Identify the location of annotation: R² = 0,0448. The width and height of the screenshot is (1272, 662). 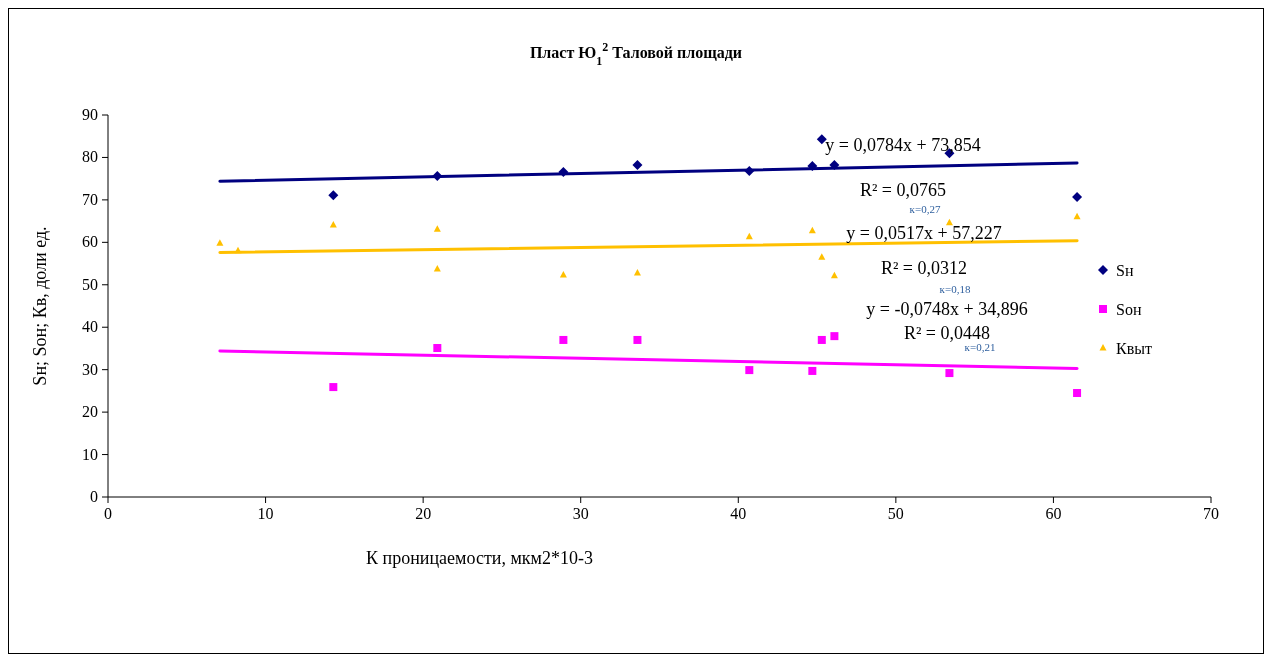
(947, 333).